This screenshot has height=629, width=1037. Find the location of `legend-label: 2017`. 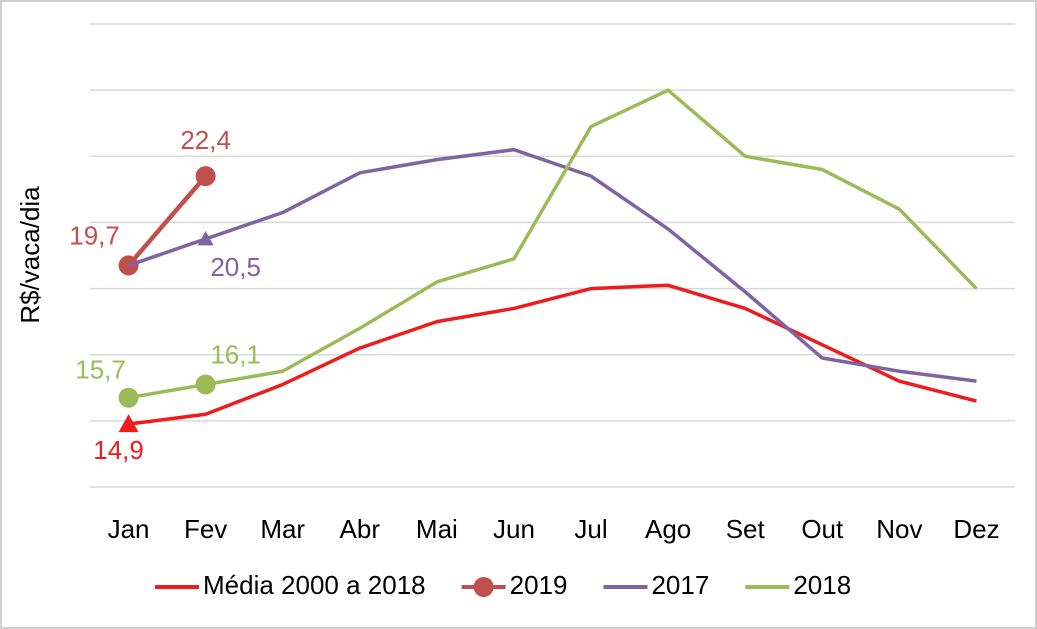

legend-label: 2017 is located at coordinates (680, 585).